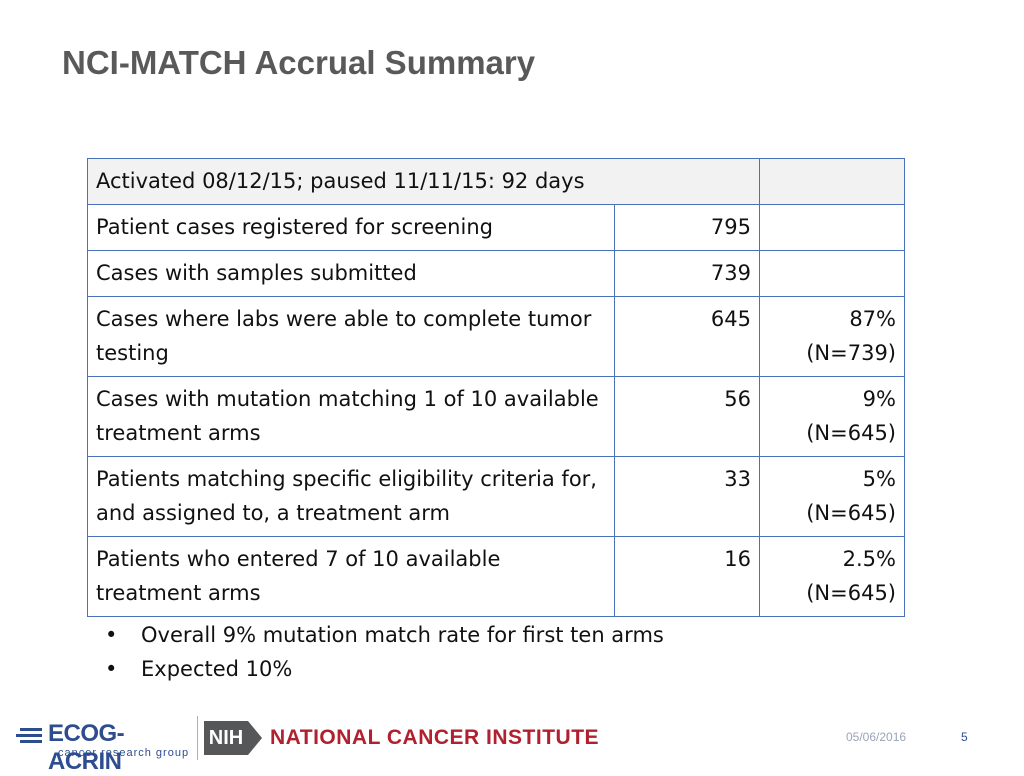 The image size is (1024, 776). I want to click on table-row: Cases with samples submitted 739, so click(496, 273).